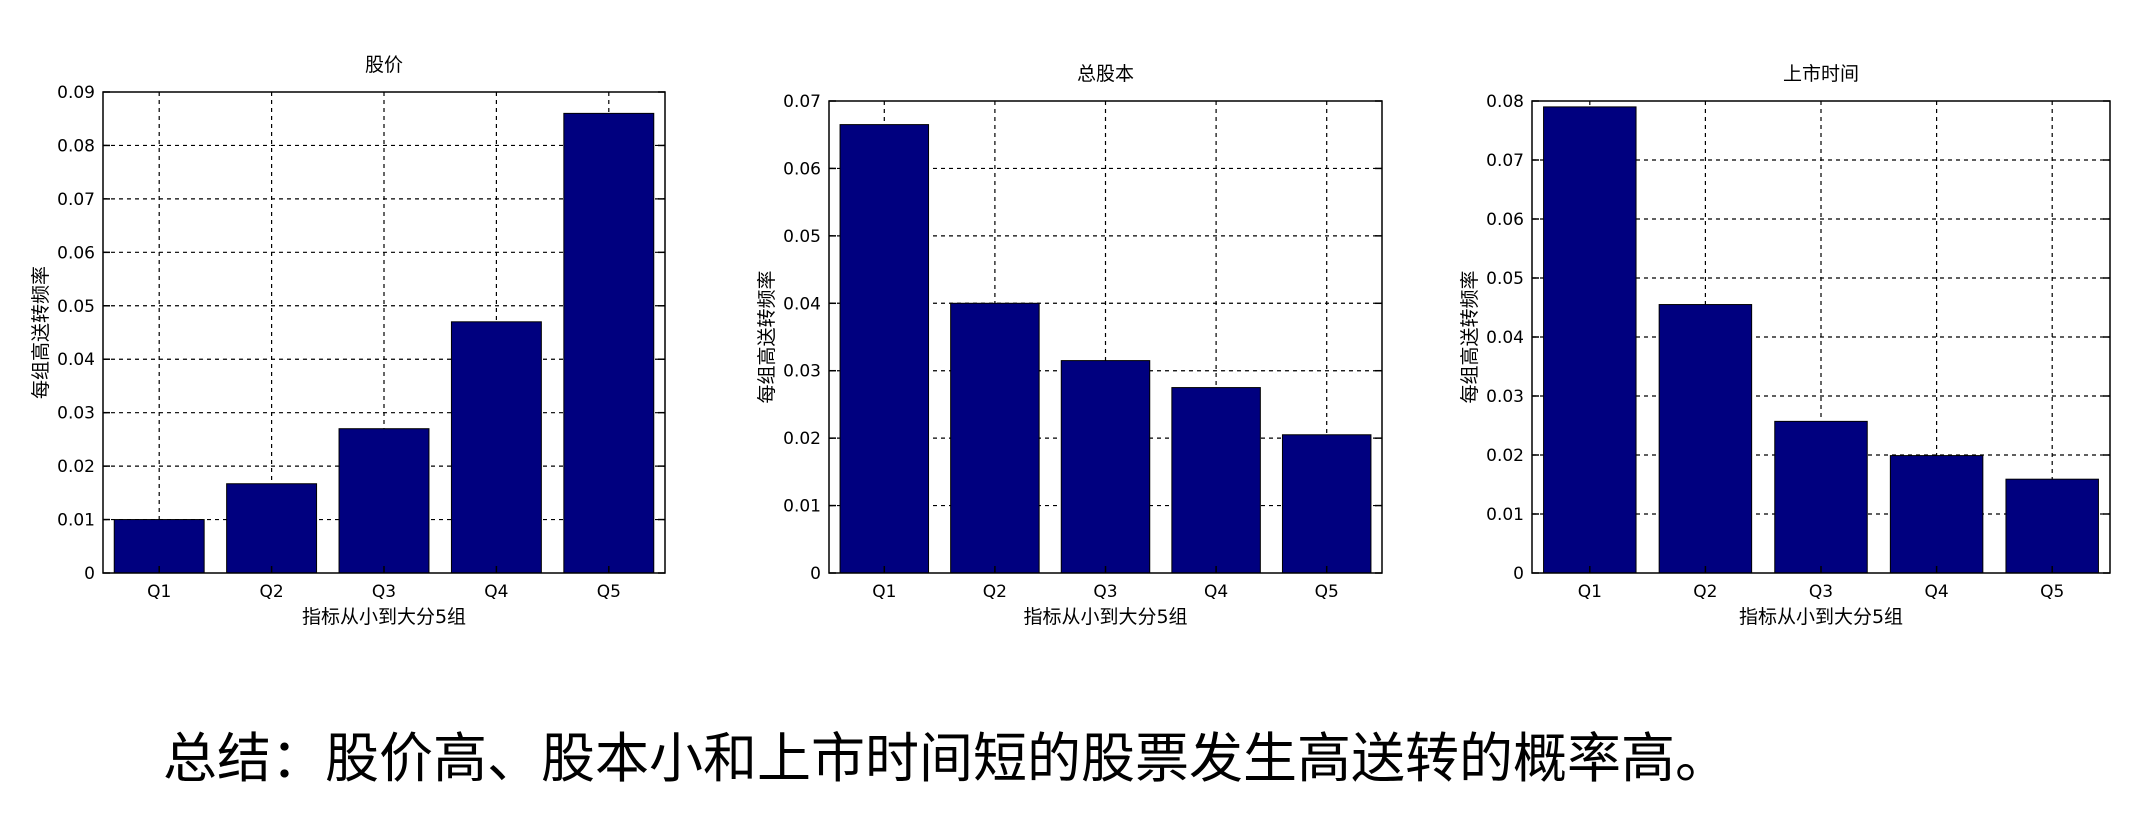 Image resolution: width=2138 pixels, height=828 pixels. What do you see at coordinates (76, 93) in the screenshot?
I see `y-tick-label: 0.09` at bounding box center [76, 93].